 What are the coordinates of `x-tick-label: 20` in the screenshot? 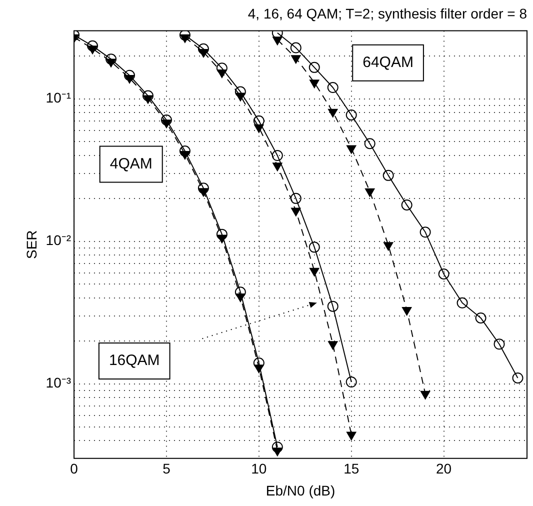 It's located at (444, 468).